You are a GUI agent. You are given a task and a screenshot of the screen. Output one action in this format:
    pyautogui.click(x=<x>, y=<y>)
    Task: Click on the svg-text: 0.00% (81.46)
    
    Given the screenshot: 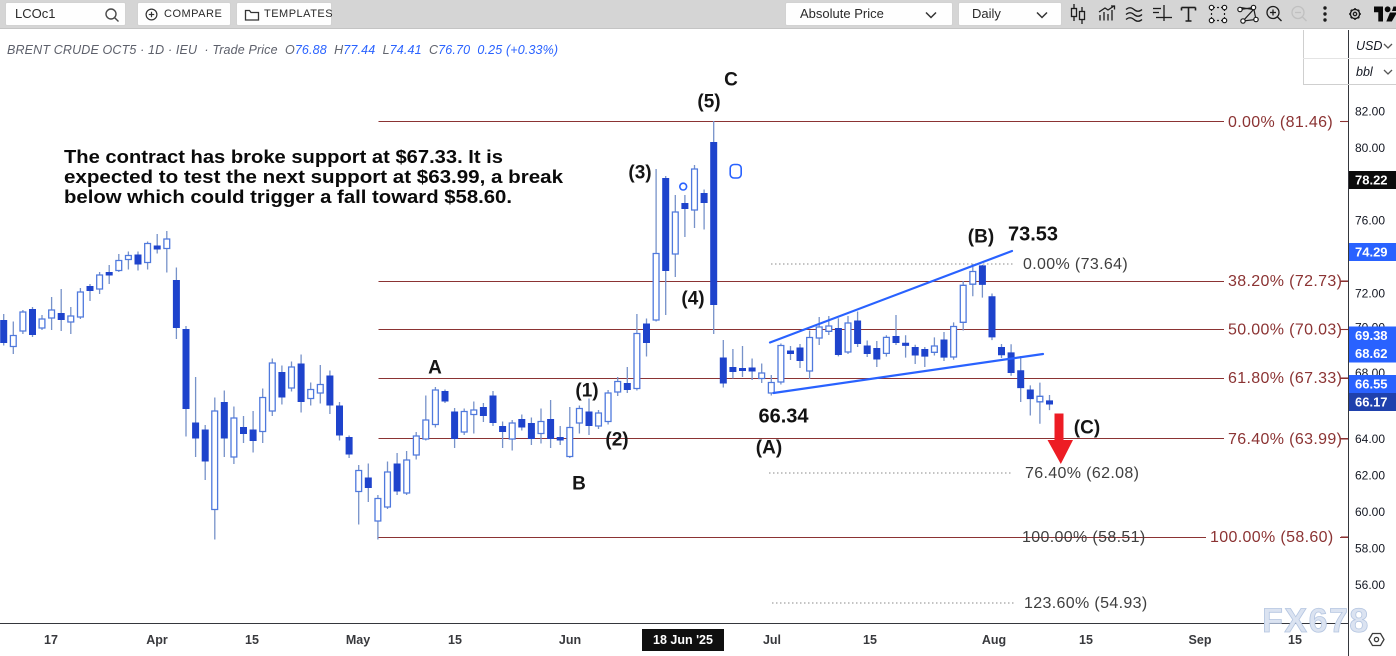 What is the action you would take?
    pyautogui.click(x=1280, y=122)
    